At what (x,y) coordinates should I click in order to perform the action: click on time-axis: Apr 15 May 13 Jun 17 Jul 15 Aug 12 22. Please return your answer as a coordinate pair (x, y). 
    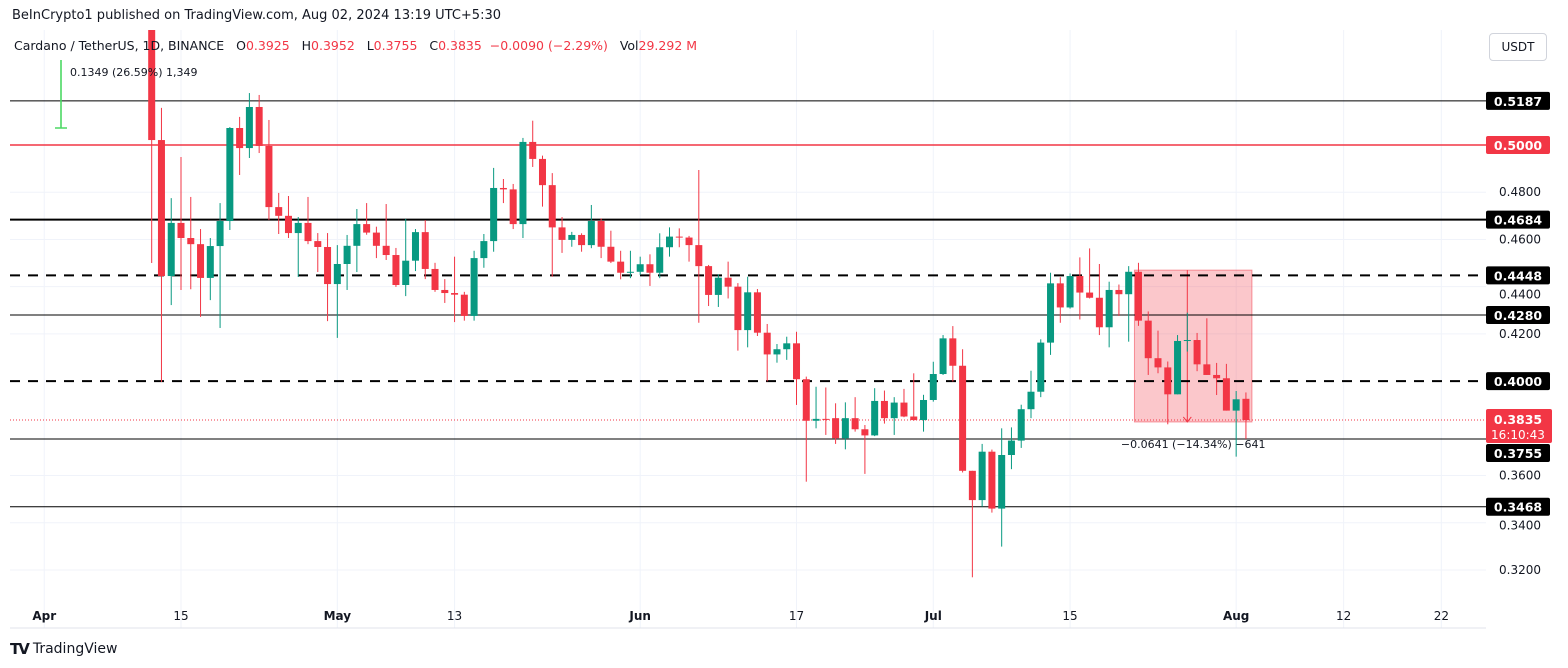
    Looking at the image, I should click on (740, 616).